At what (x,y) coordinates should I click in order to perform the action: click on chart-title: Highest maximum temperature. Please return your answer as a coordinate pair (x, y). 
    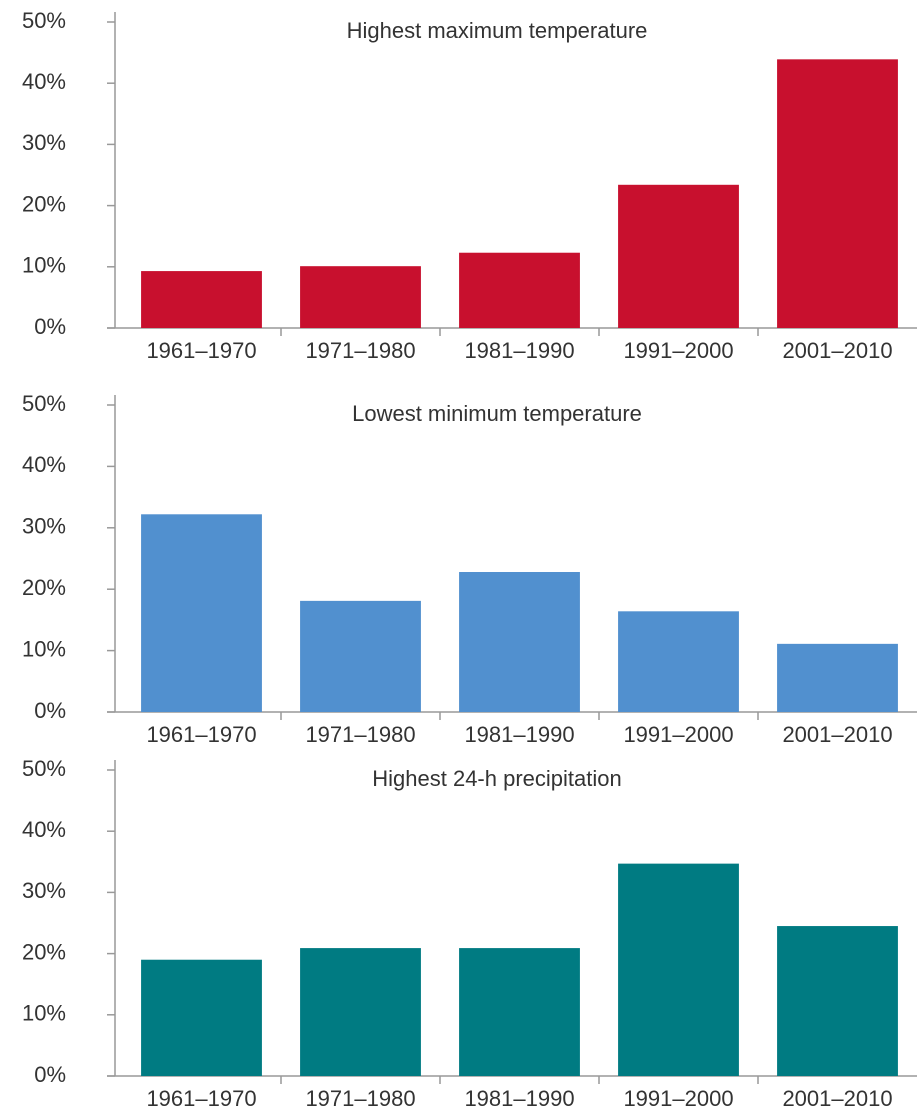
    Looking at the image, I should click on (497, 30).